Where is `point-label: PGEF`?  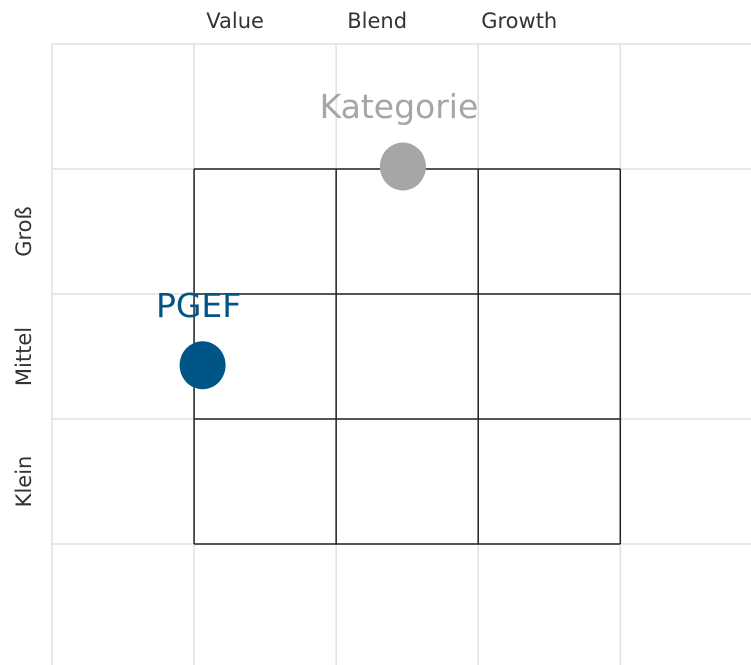 point-label: PGEF is located at coordinates (198, 305).